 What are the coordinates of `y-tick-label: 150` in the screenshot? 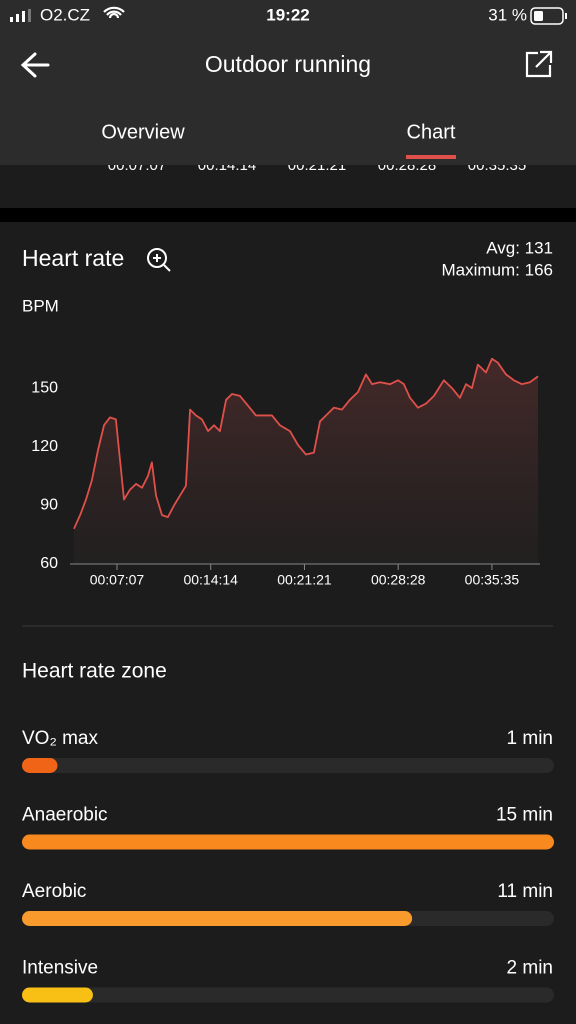 It's located at (44, 387).